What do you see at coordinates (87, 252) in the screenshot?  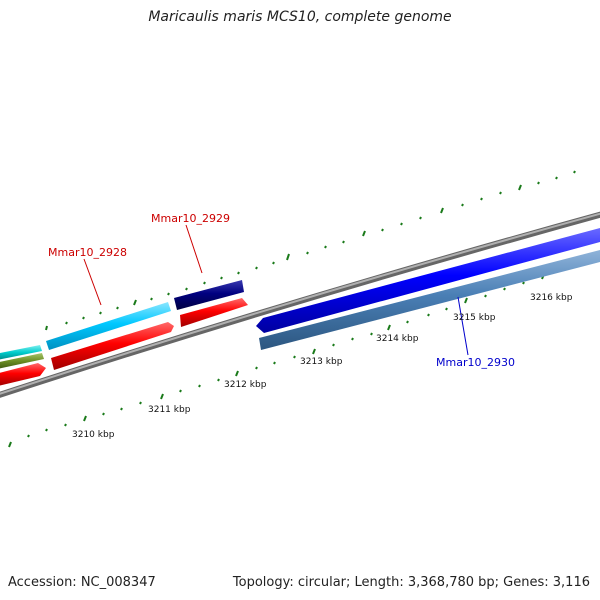 I see `gene-label-mmar10-2928: Mmar10_2928` at bounding box center [87, 252].